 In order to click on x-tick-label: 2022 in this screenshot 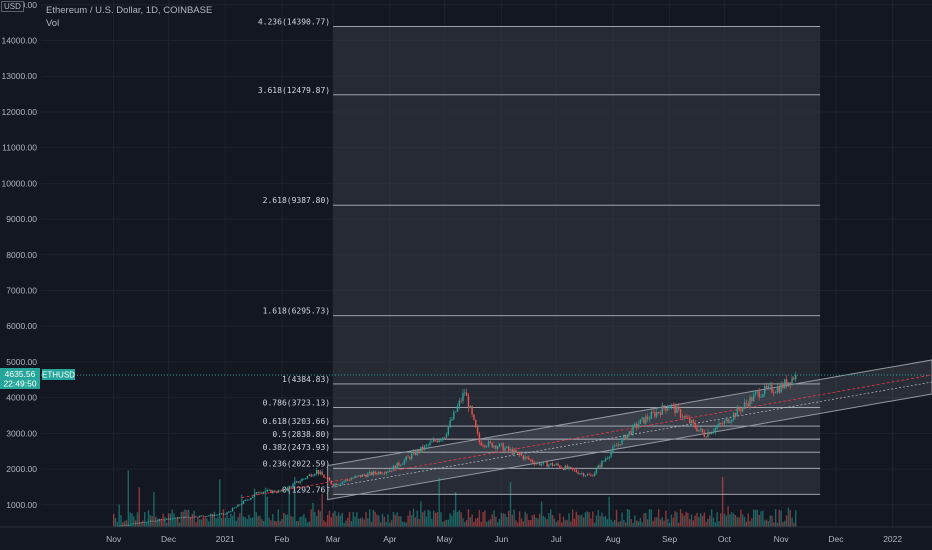, I will do `click(892, 539)`.